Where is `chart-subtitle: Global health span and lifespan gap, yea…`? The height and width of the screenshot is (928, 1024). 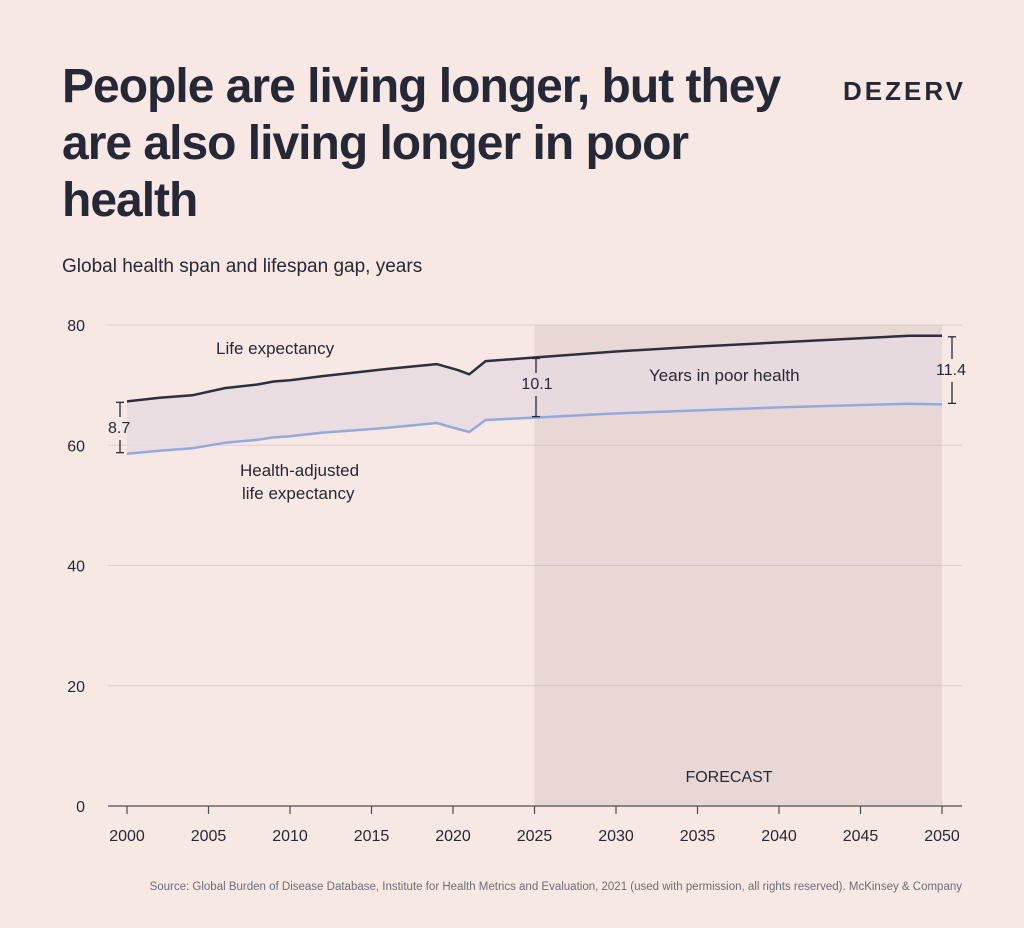
chart-subtitle: Global health span and lifespan gap, yea… is located at coordinates (242, 266).